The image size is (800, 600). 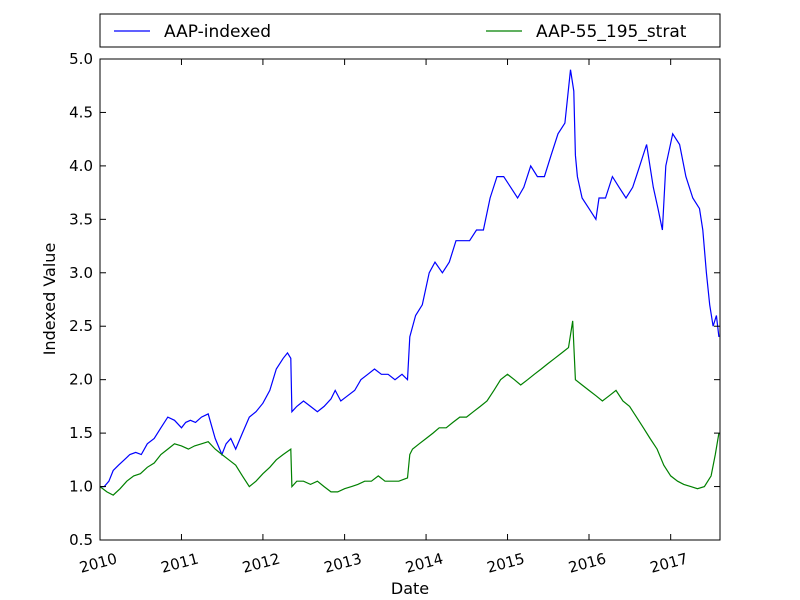 I want to click on y-tick-label: 5.0, so click(x=81, y=59).